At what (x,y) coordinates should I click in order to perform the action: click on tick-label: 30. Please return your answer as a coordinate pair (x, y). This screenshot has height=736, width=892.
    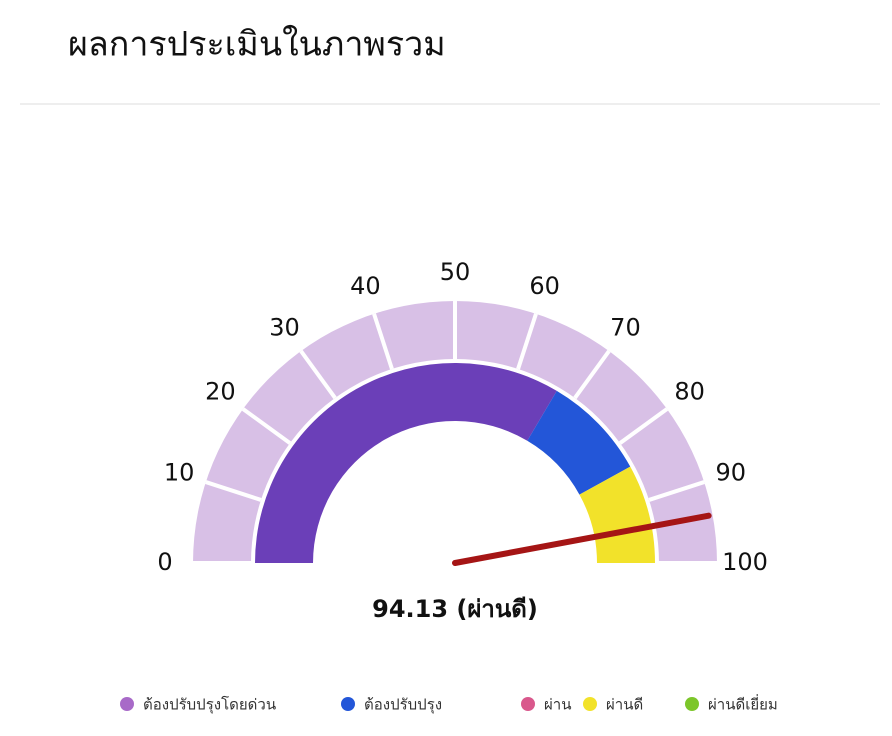
    Looking at the image, I should click on (284, 327).